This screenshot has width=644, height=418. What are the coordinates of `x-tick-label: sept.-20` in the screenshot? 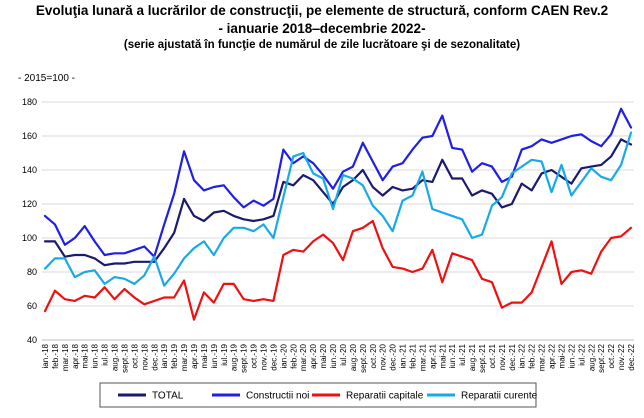 It's located at (363, 357).